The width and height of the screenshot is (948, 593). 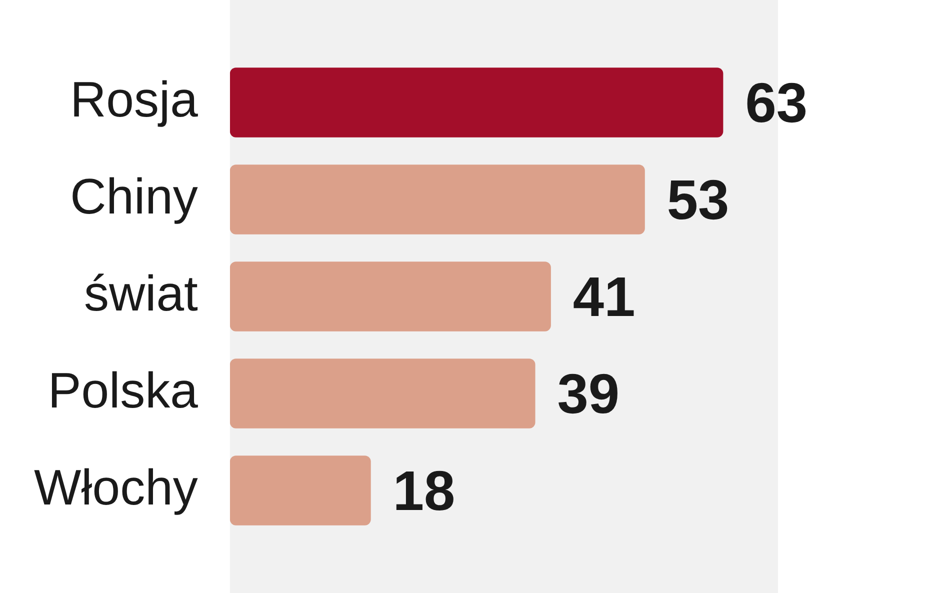 What do you see at coordinates (123, 390) in the screenshot?
I see `y-tick-label: Polska` at bounding box center [123, 390].